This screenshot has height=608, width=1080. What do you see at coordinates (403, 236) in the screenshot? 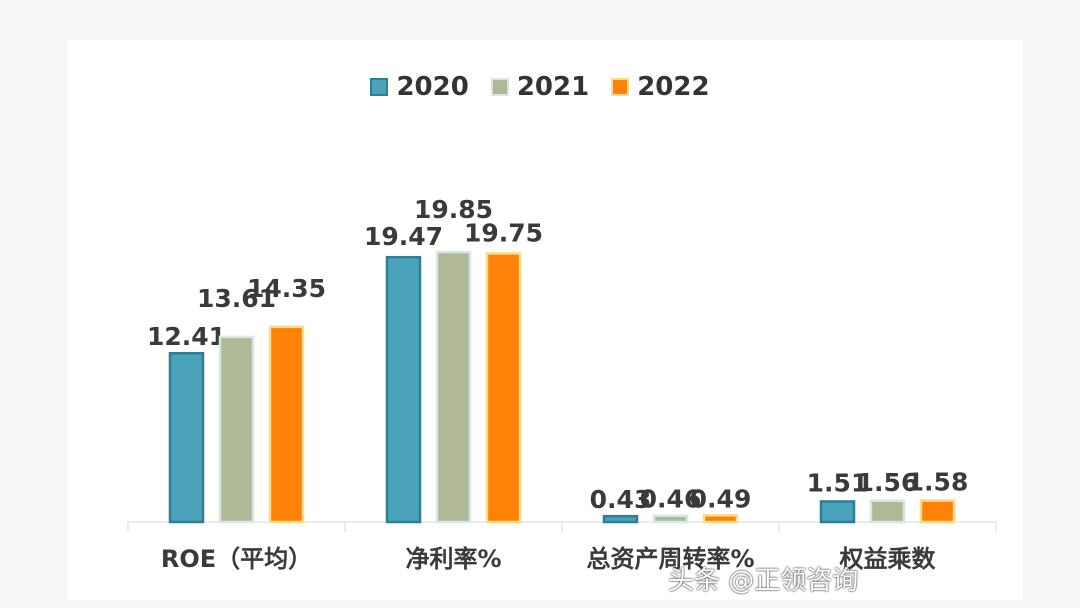
I see `data-label: 19.47` at bounding box center [403, 236].